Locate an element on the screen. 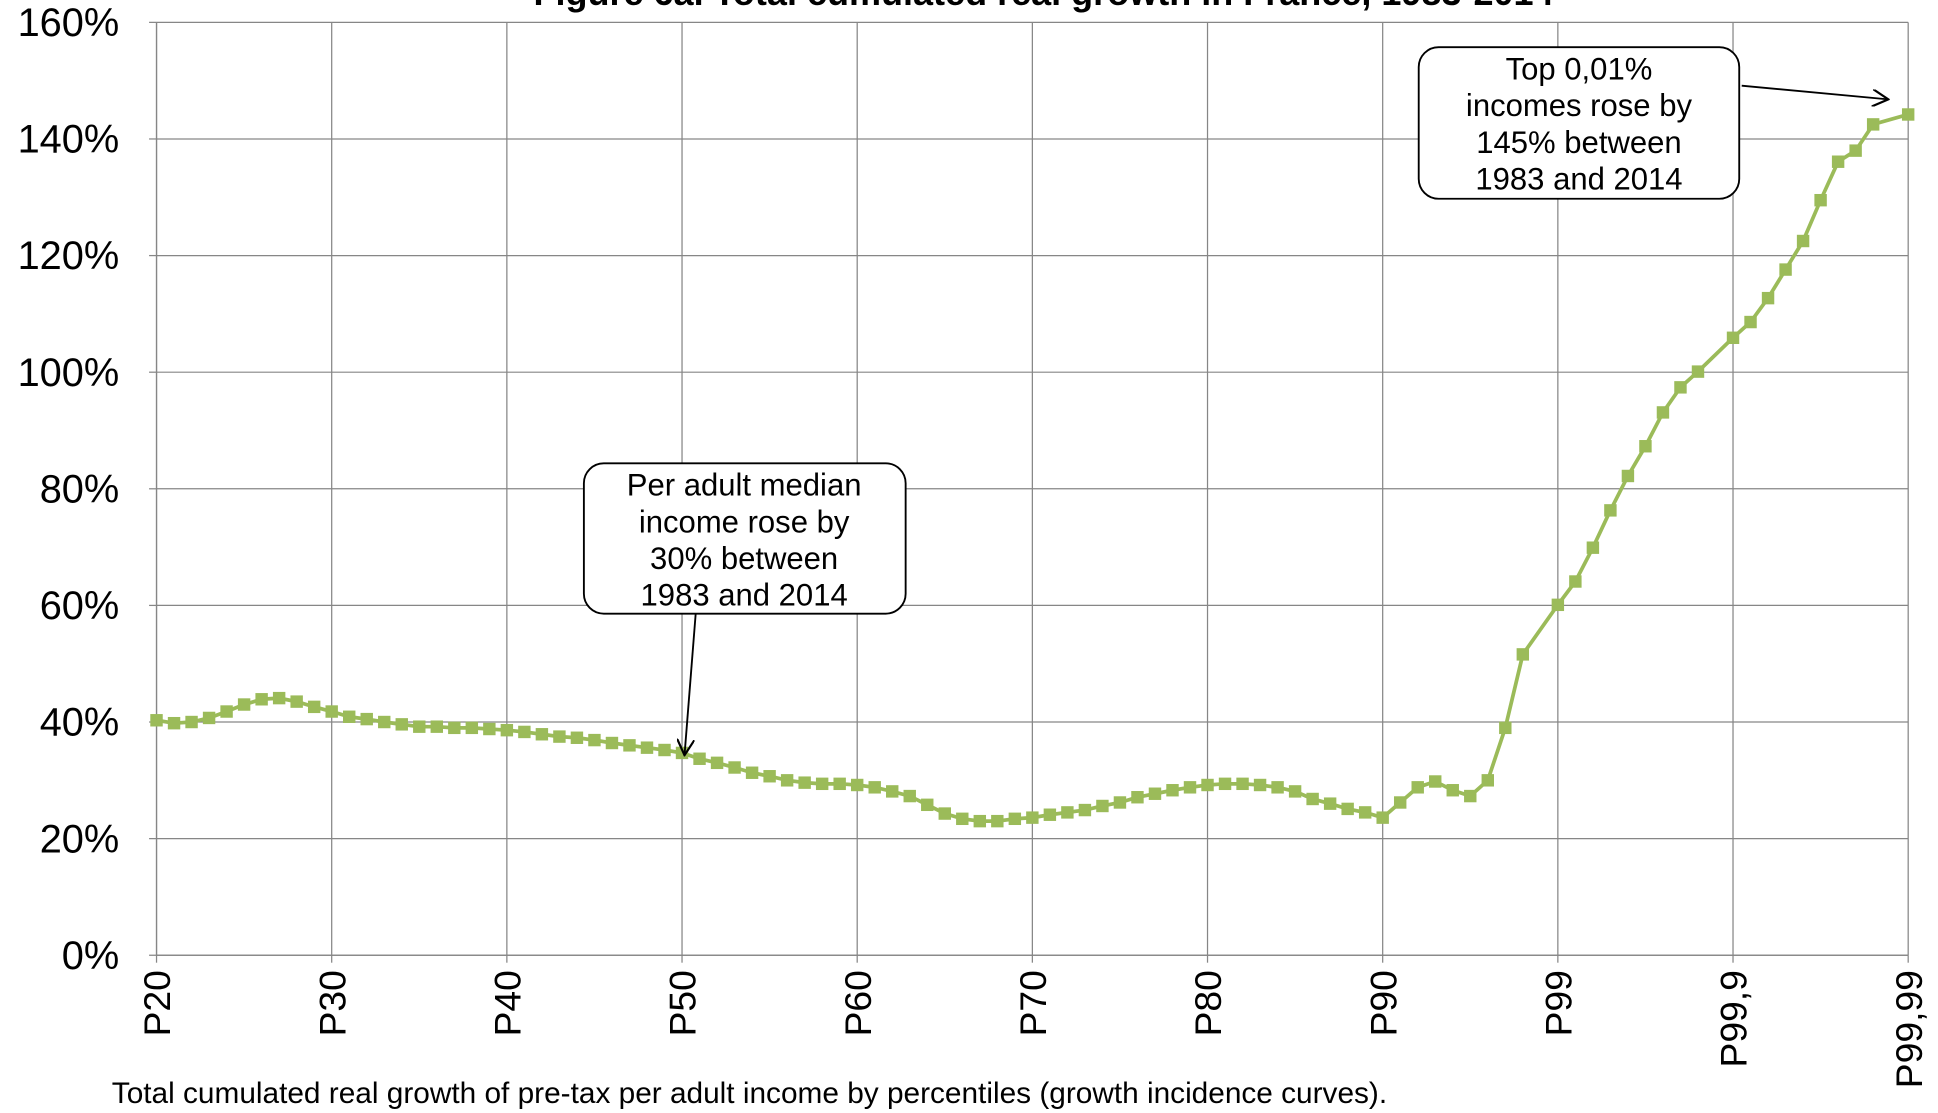 This screenshot has height=1113, width=1938. y-tick-label: 40% is located at coordinates (80, 723).